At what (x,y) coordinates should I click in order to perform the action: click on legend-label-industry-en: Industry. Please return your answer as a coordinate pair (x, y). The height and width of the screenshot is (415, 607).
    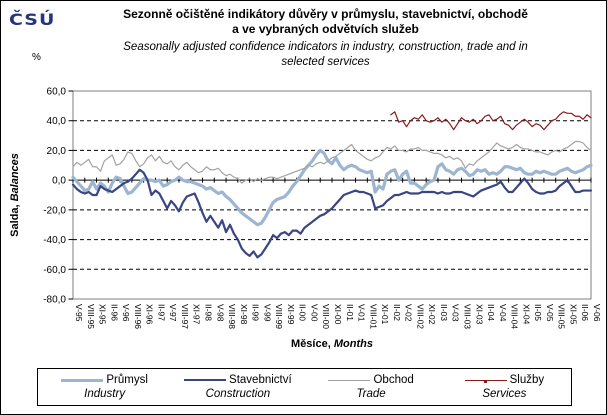
    Looking at the image, I should click on (105, 394).